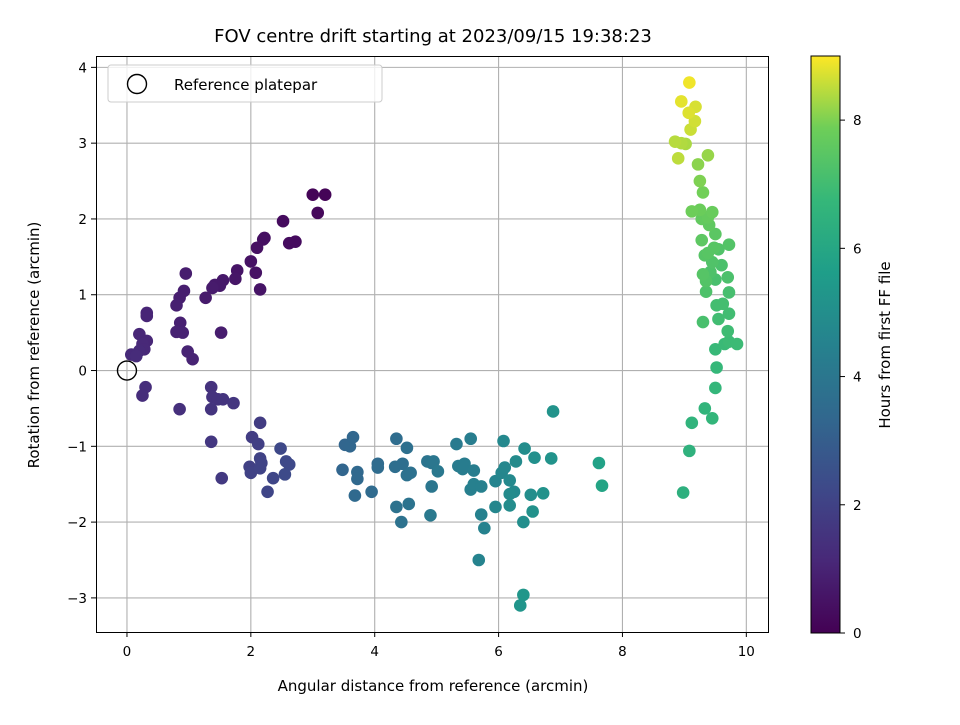 The width and height of the screenshot is (960, 725). Describe the element at coordinates (82, 68) in the screenshot. I see `y-tick-label: 4` at that location.